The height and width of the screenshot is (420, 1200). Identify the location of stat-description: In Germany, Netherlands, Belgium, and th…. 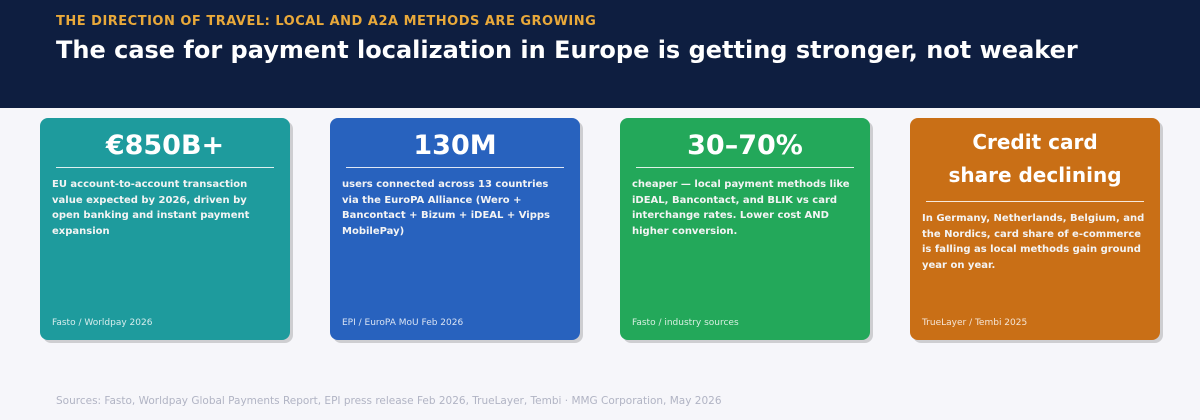
(1033, 242).